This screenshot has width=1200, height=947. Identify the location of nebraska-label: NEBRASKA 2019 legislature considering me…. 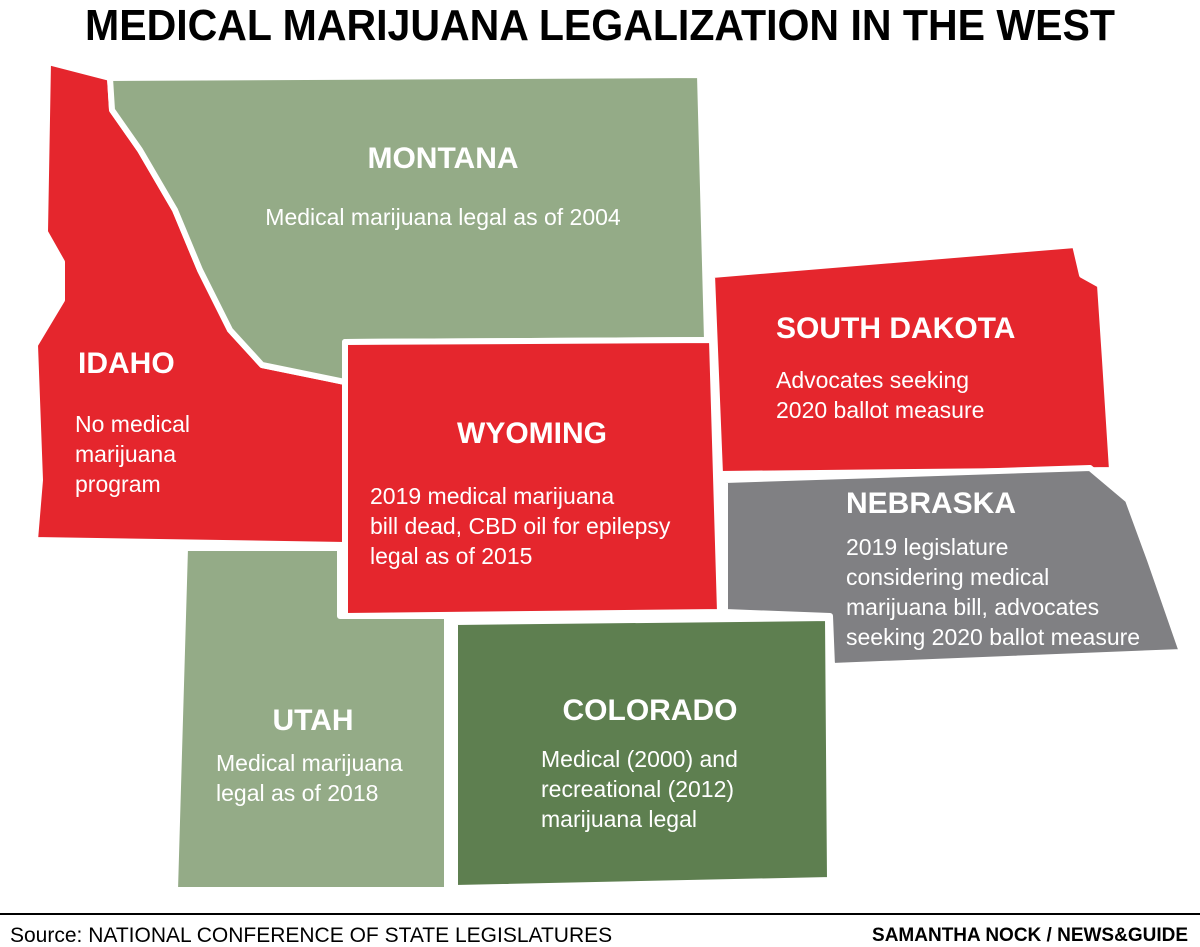
(993, 568).